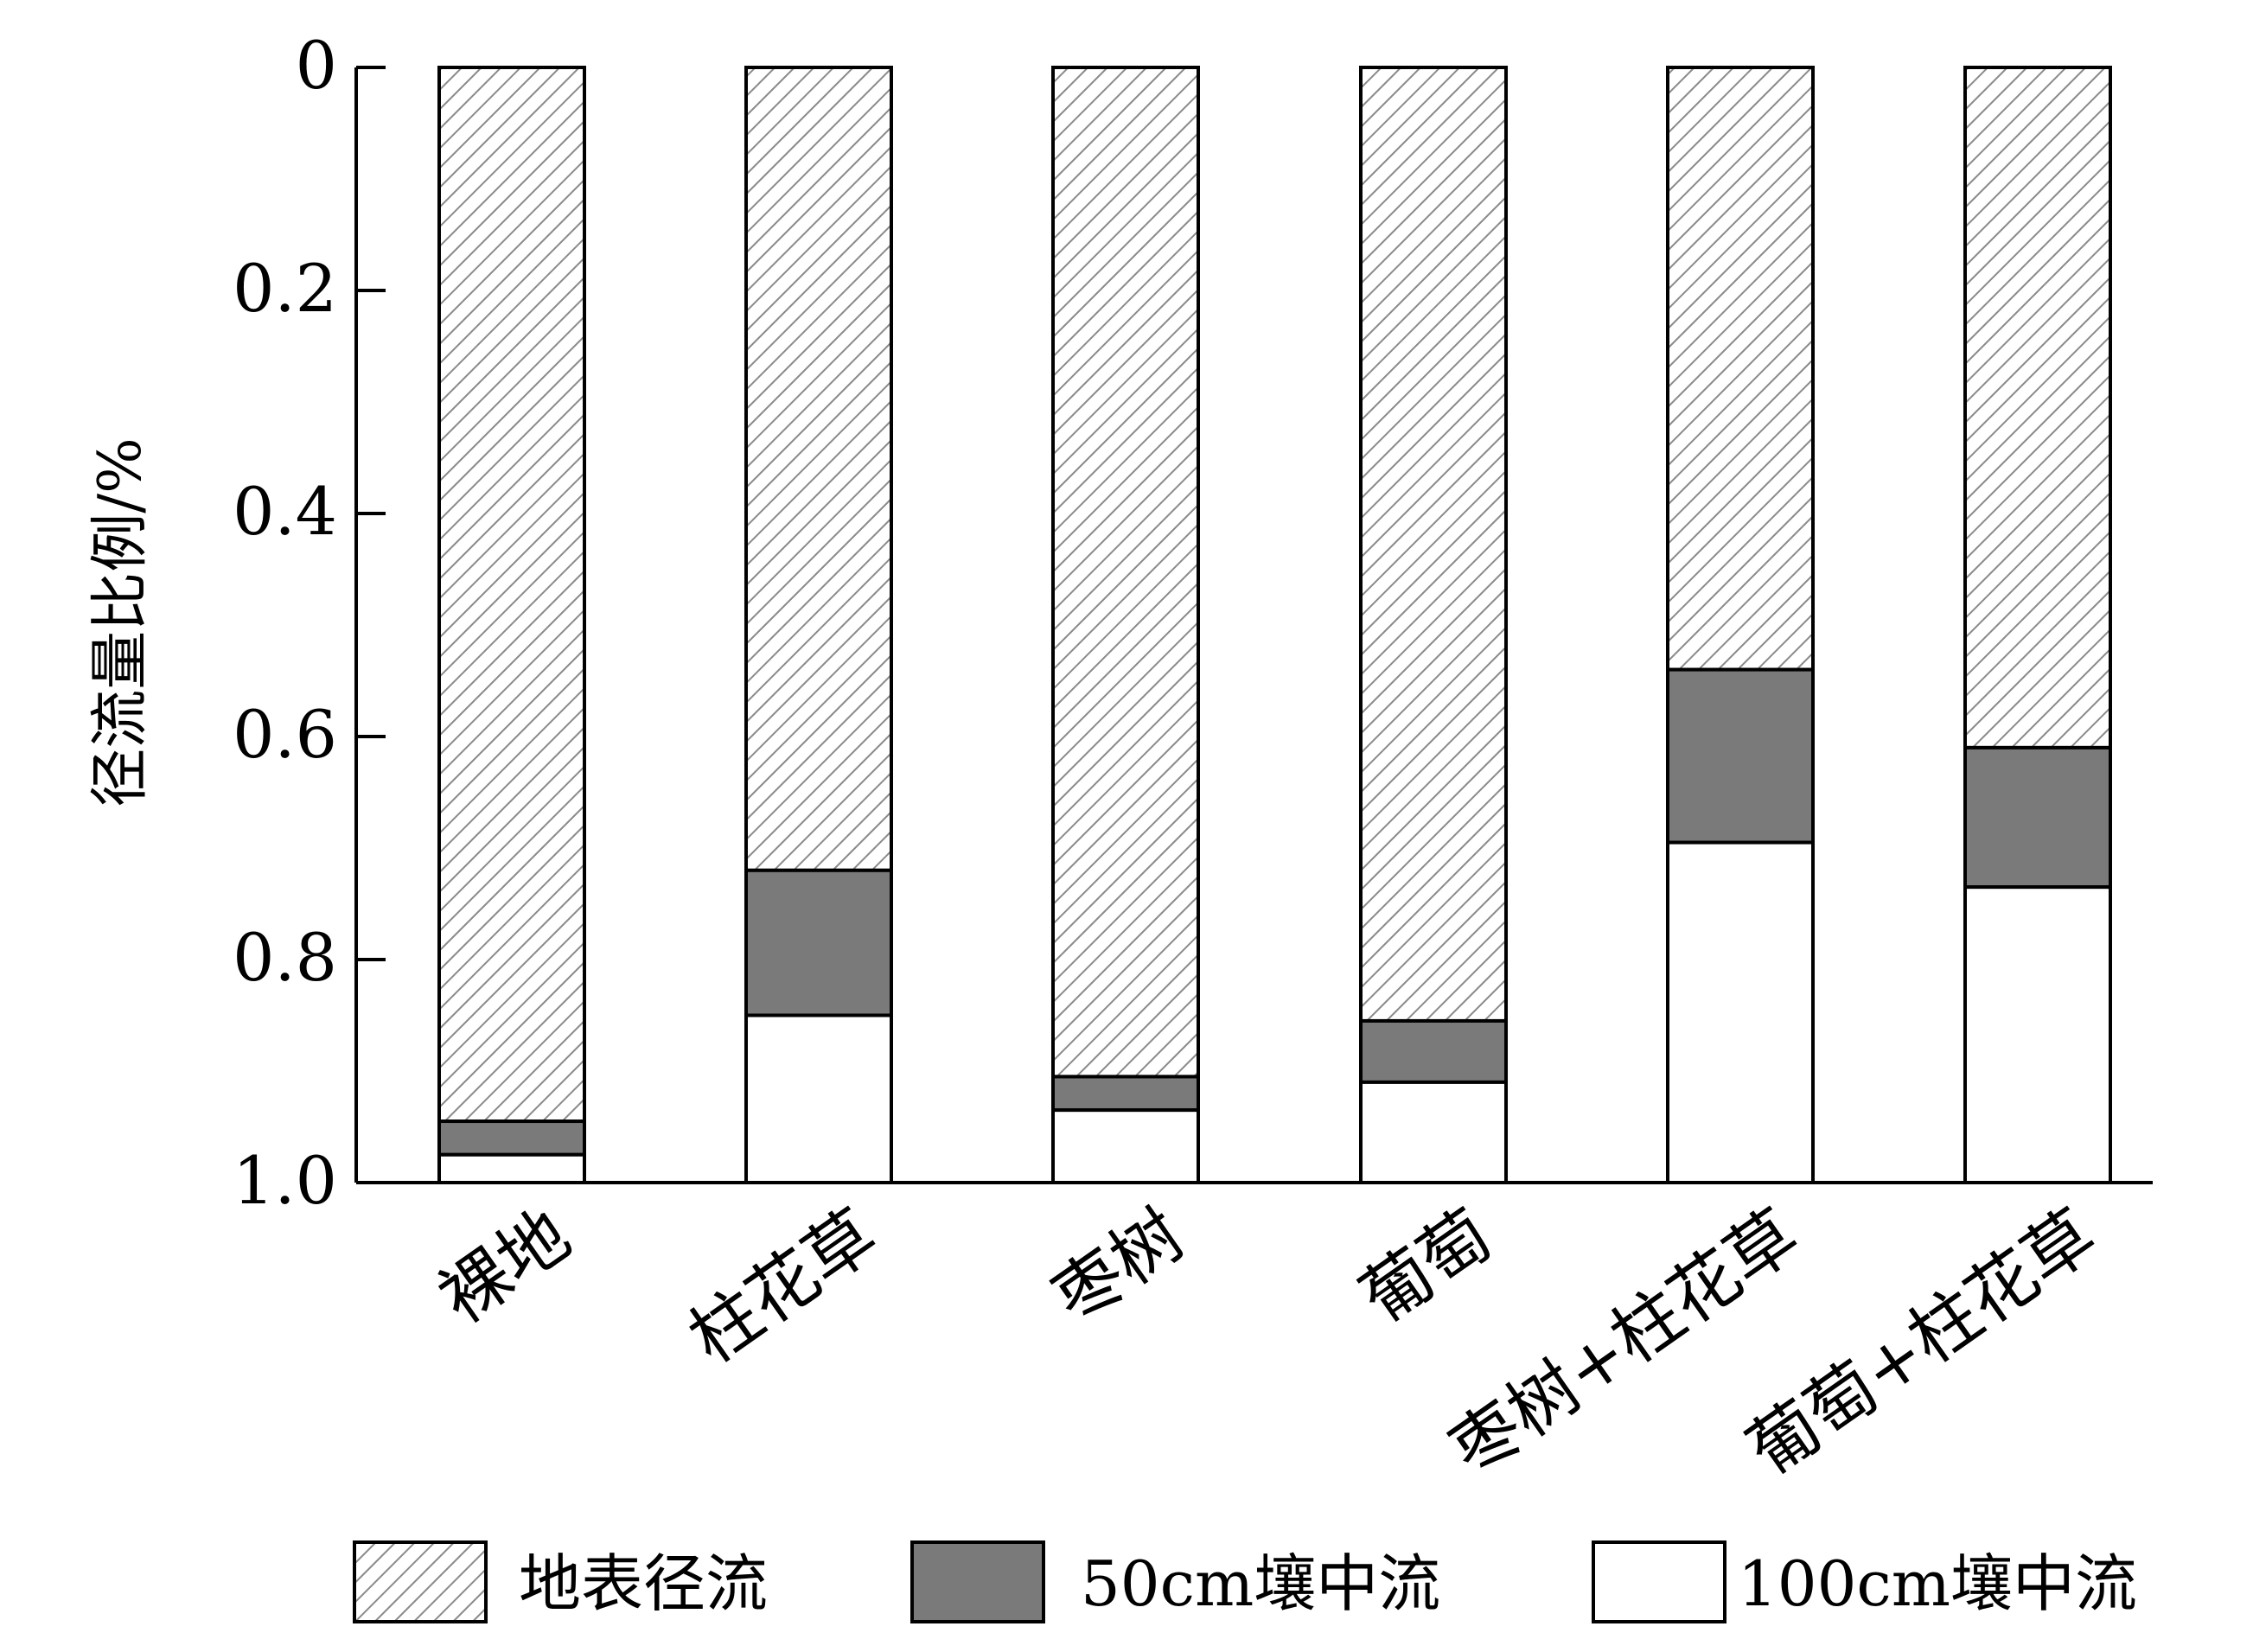  What do you see at coordinates (285, 511) in the screenshot?
I see `y-tick-label: 0.4` at bounding box center [285, 511].